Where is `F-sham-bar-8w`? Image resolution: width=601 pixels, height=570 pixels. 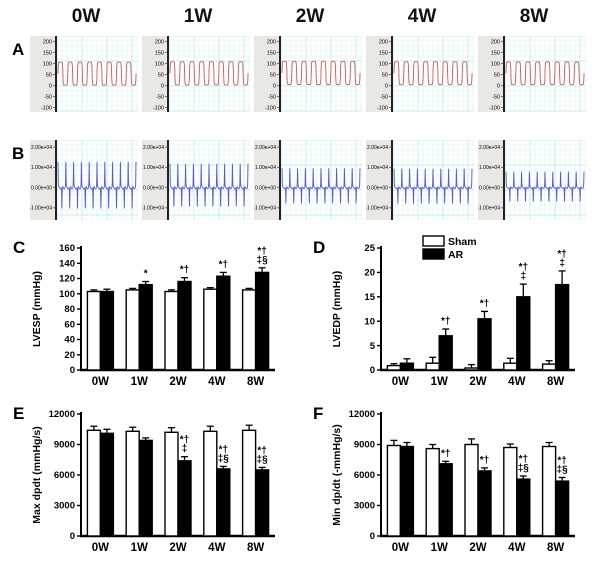
F-sham-bar-8w is located at coordinates (549, 491).